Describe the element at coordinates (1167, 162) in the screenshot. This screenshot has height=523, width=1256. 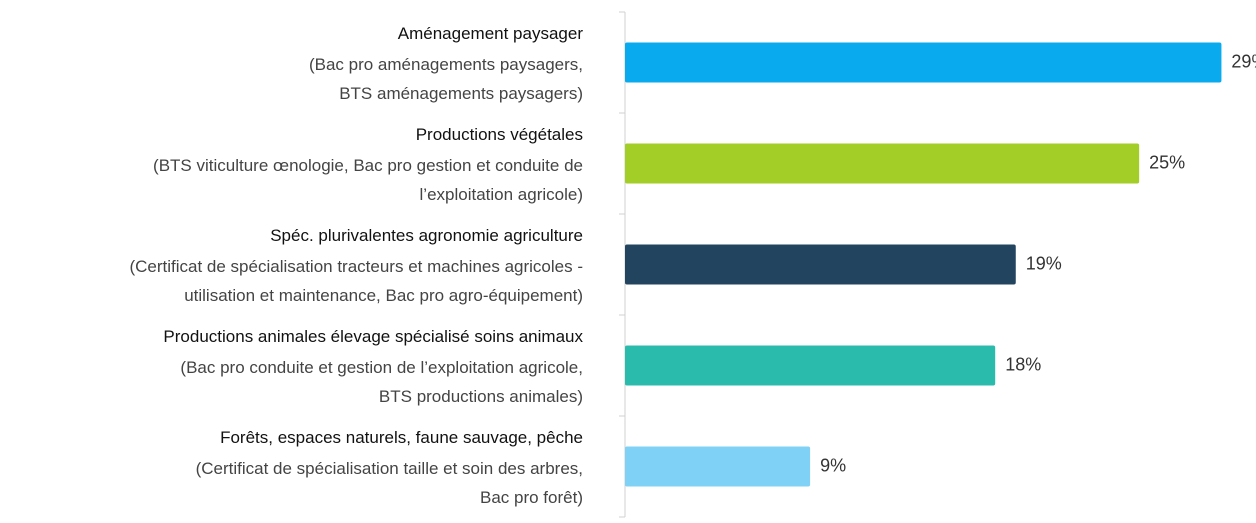
I see `value-label: 25%` at that location.